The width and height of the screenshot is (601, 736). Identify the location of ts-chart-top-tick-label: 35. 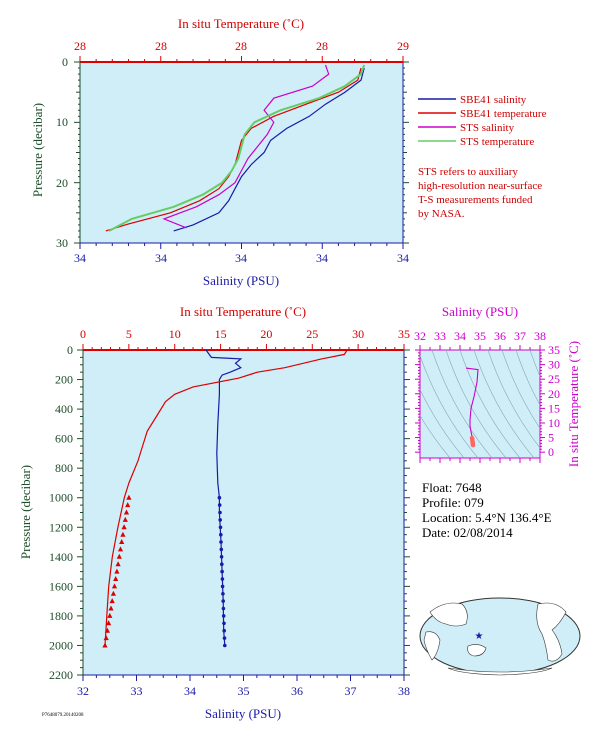
(480, 336).